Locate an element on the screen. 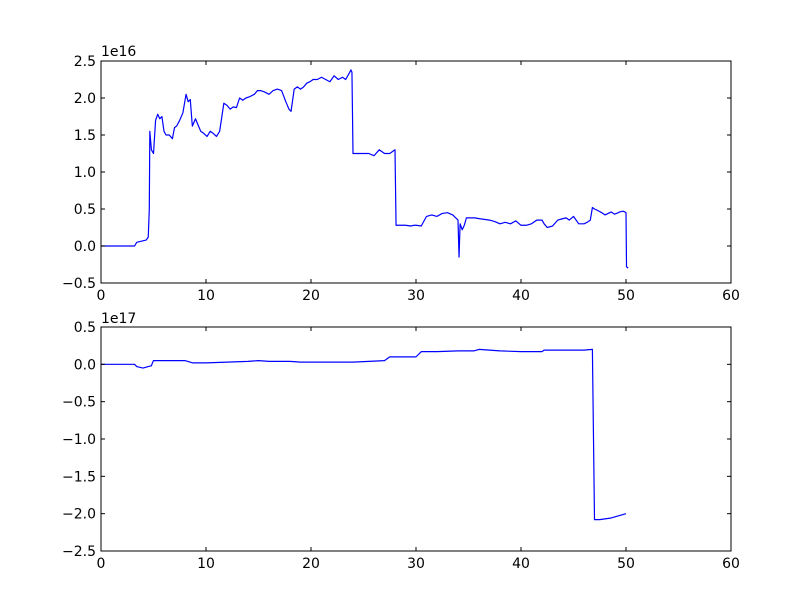 This screenshot has width=812, height=612. x-tick-label-bottom-4: 40 is located at coordinates (521, 564).